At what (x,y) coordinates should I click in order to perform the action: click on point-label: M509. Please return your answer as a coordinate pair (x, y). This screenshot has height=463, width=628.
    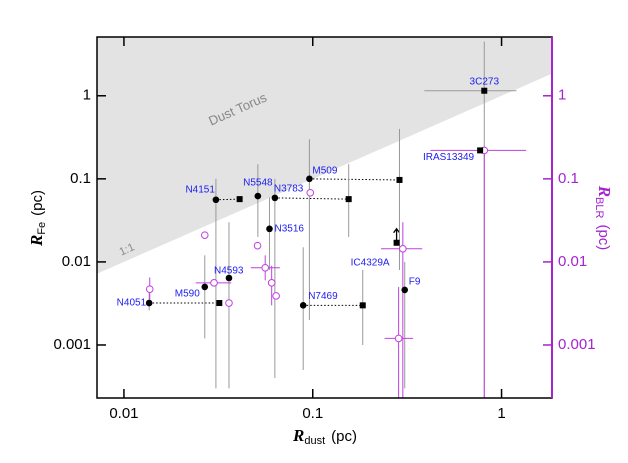
    Looking at the image, I should click on (324, 170).